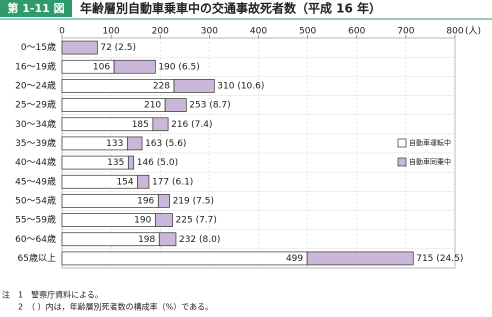 This screenshot has width=492, height=317. What do you see at coordinates (191, 125) in the screenshot?
I see `total-label: 216 (7.4)` at bounding box center [191, 125].